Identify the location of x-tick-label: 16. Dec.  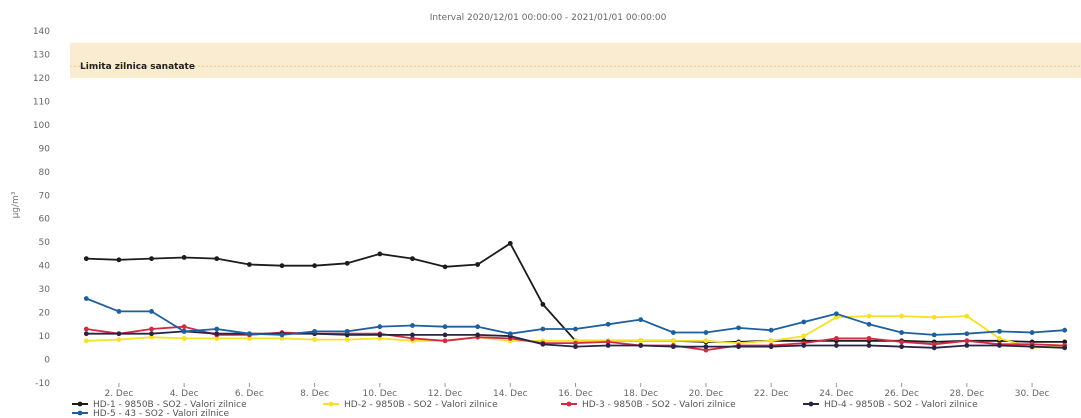
(575, 394).